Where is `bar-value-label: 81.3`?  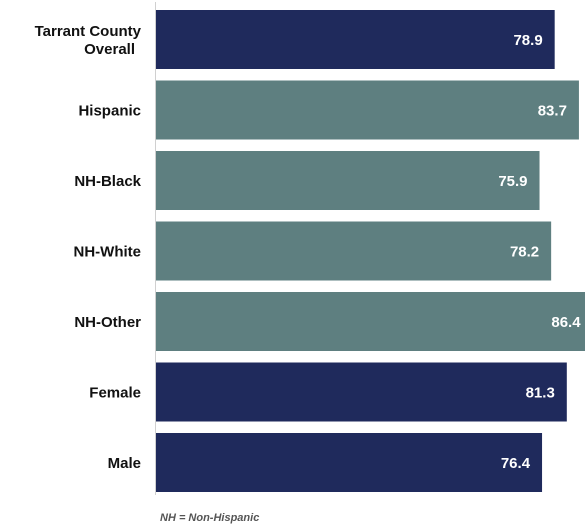 bar-value-label: 81.3 is located at coordinates (540, 393).